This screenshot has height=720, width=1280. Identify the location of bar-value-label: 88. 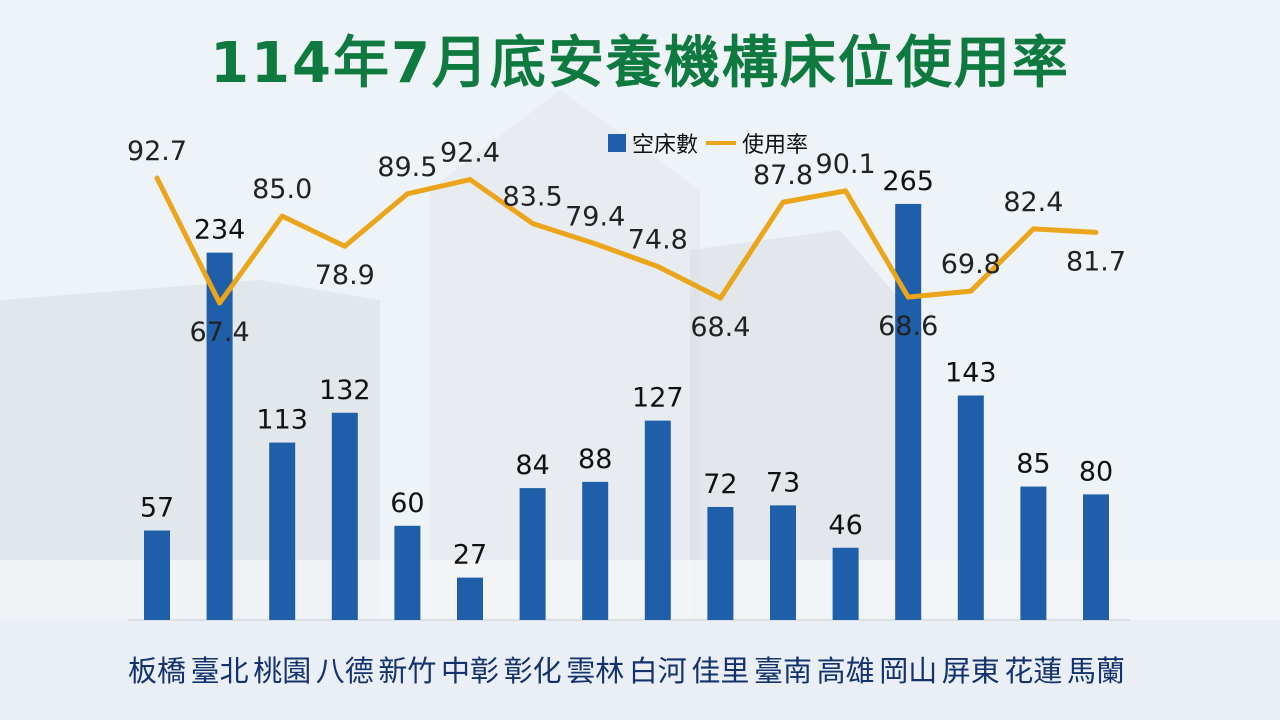
(595, 459).